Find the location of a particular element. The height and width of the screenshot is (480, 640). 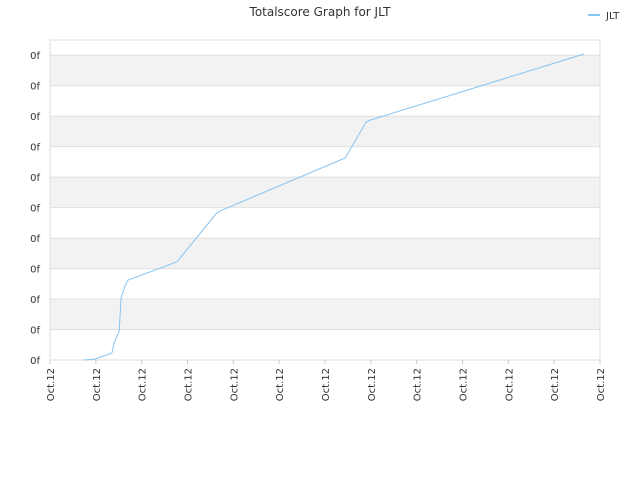

legend-label: JLT is located at coordinates (612, 16).